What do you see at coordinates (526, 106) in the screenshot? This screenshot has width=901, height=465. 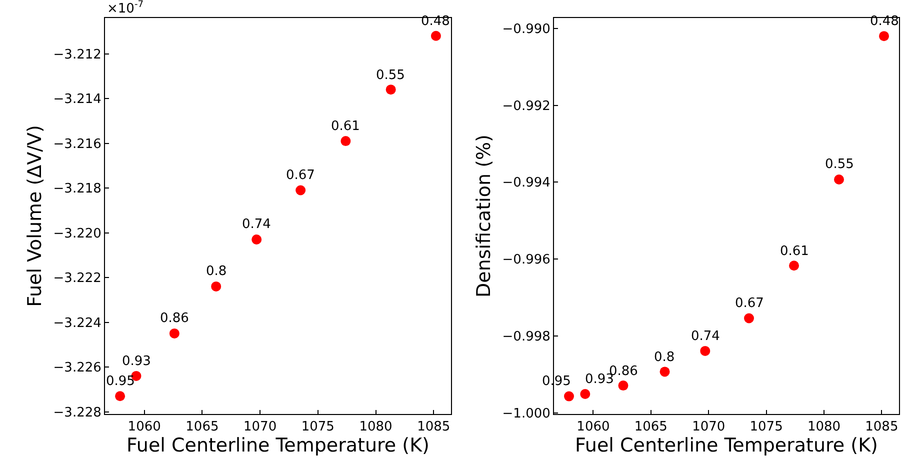 I see `y-tick-label: −0.992` at bounding box center [526, 106].